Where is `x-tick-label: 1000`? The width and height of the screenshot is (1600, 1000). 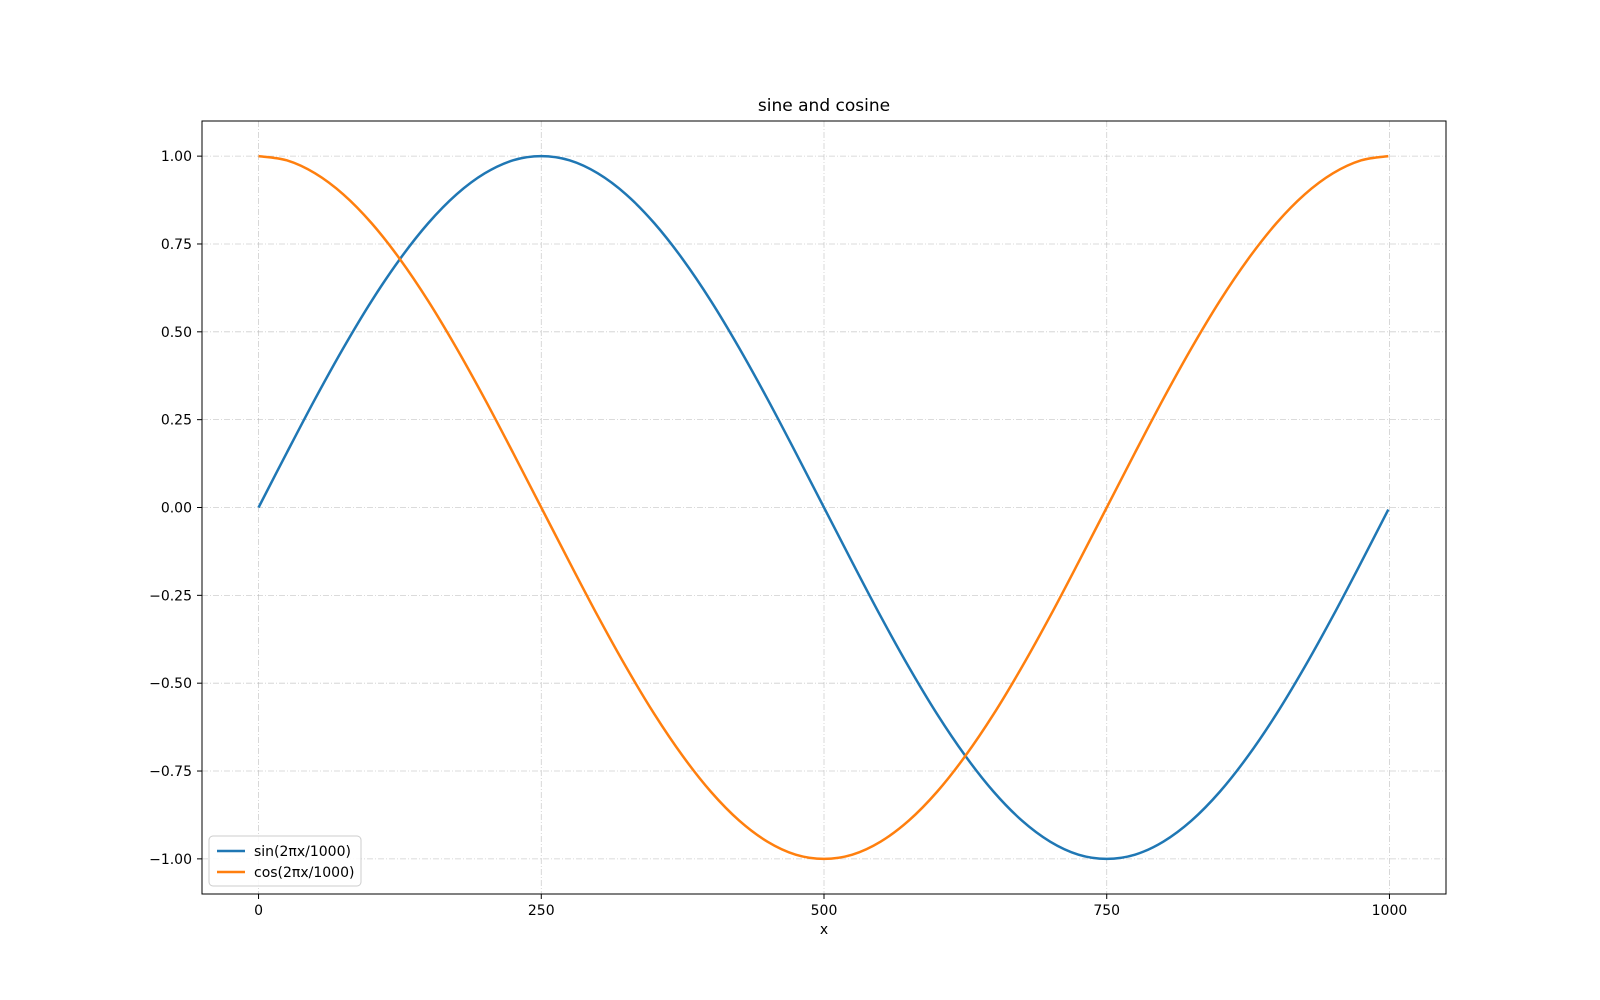 x-tick-label: 1000 is located at coordinates (1390, 911).